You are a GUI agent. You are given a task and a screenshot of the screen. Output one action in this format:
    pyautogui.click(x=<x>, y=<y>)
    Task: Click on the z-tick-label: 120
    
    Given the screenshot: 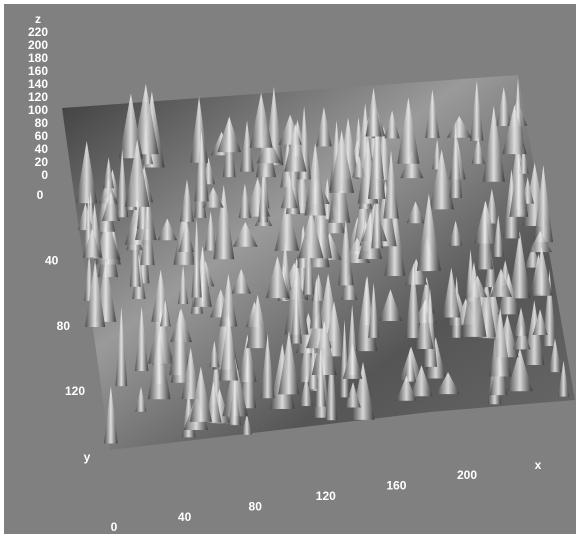 What is the action you would take?
    pyautogui.click(x=38, y=97)
    